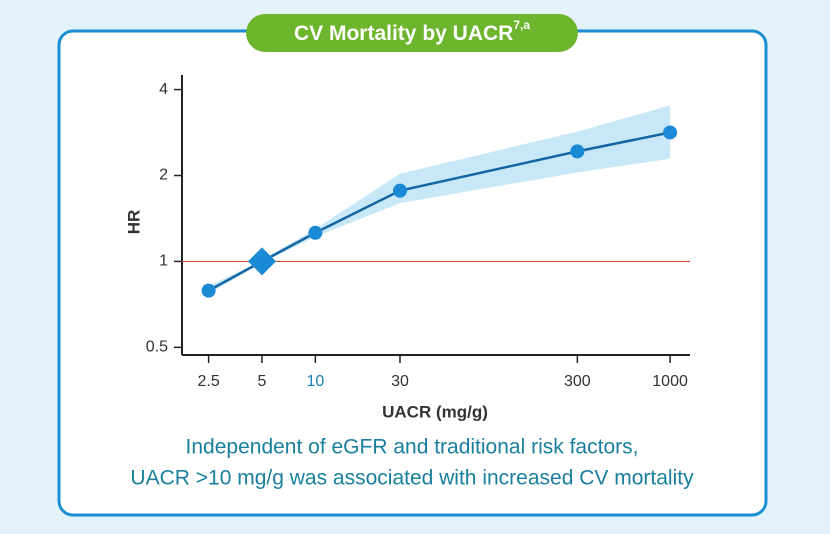 The width and height of the screenshot is (830, 534). Describe the element at coordinates (208, 381) in the screenshot. I see `x-tick-label: 2.5` at that location.